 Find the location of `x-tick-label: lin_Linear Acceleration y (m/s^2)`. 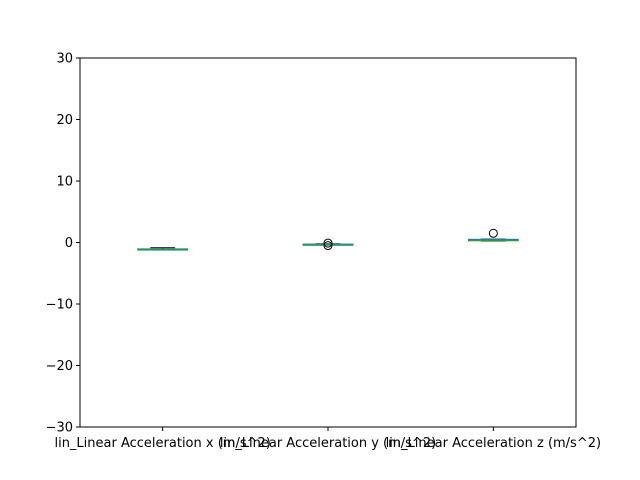

x-tick-label: lin_Linear Acceleration y (m/s^2) is located at coordinates (328, 443).